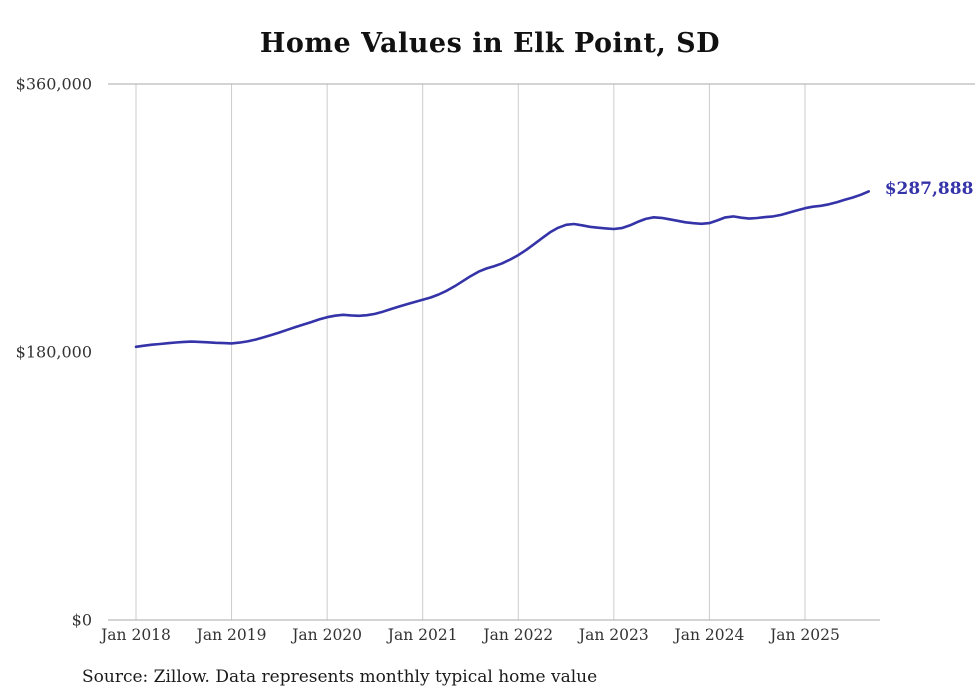  Describe the element at coordinates (422, 635) in the screenshot. I see `x-tick-label: Jan 2021` at that location.